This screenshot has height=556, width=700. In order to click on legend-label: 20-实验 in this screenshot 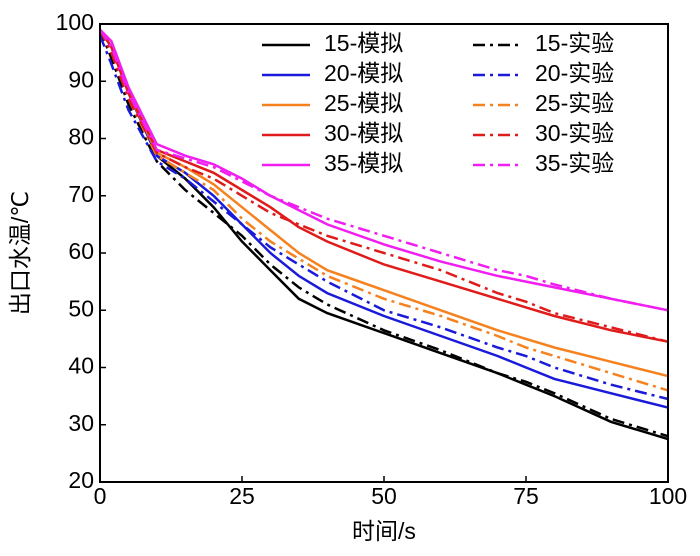, I will do `click(574, 73)`.